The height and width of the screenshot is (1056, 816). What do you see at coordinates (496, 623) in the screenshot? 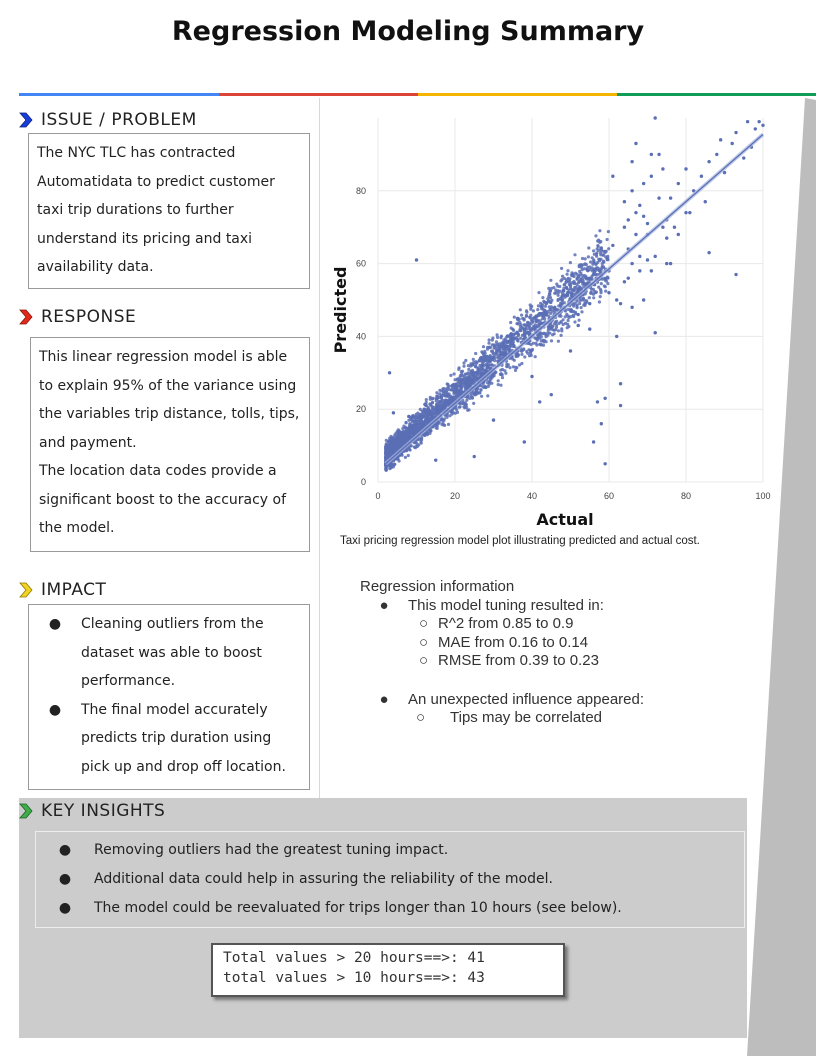
I see `regression-sub: ○ R^2 from 0.85 to 0.9` at bounding box center [496, 623].